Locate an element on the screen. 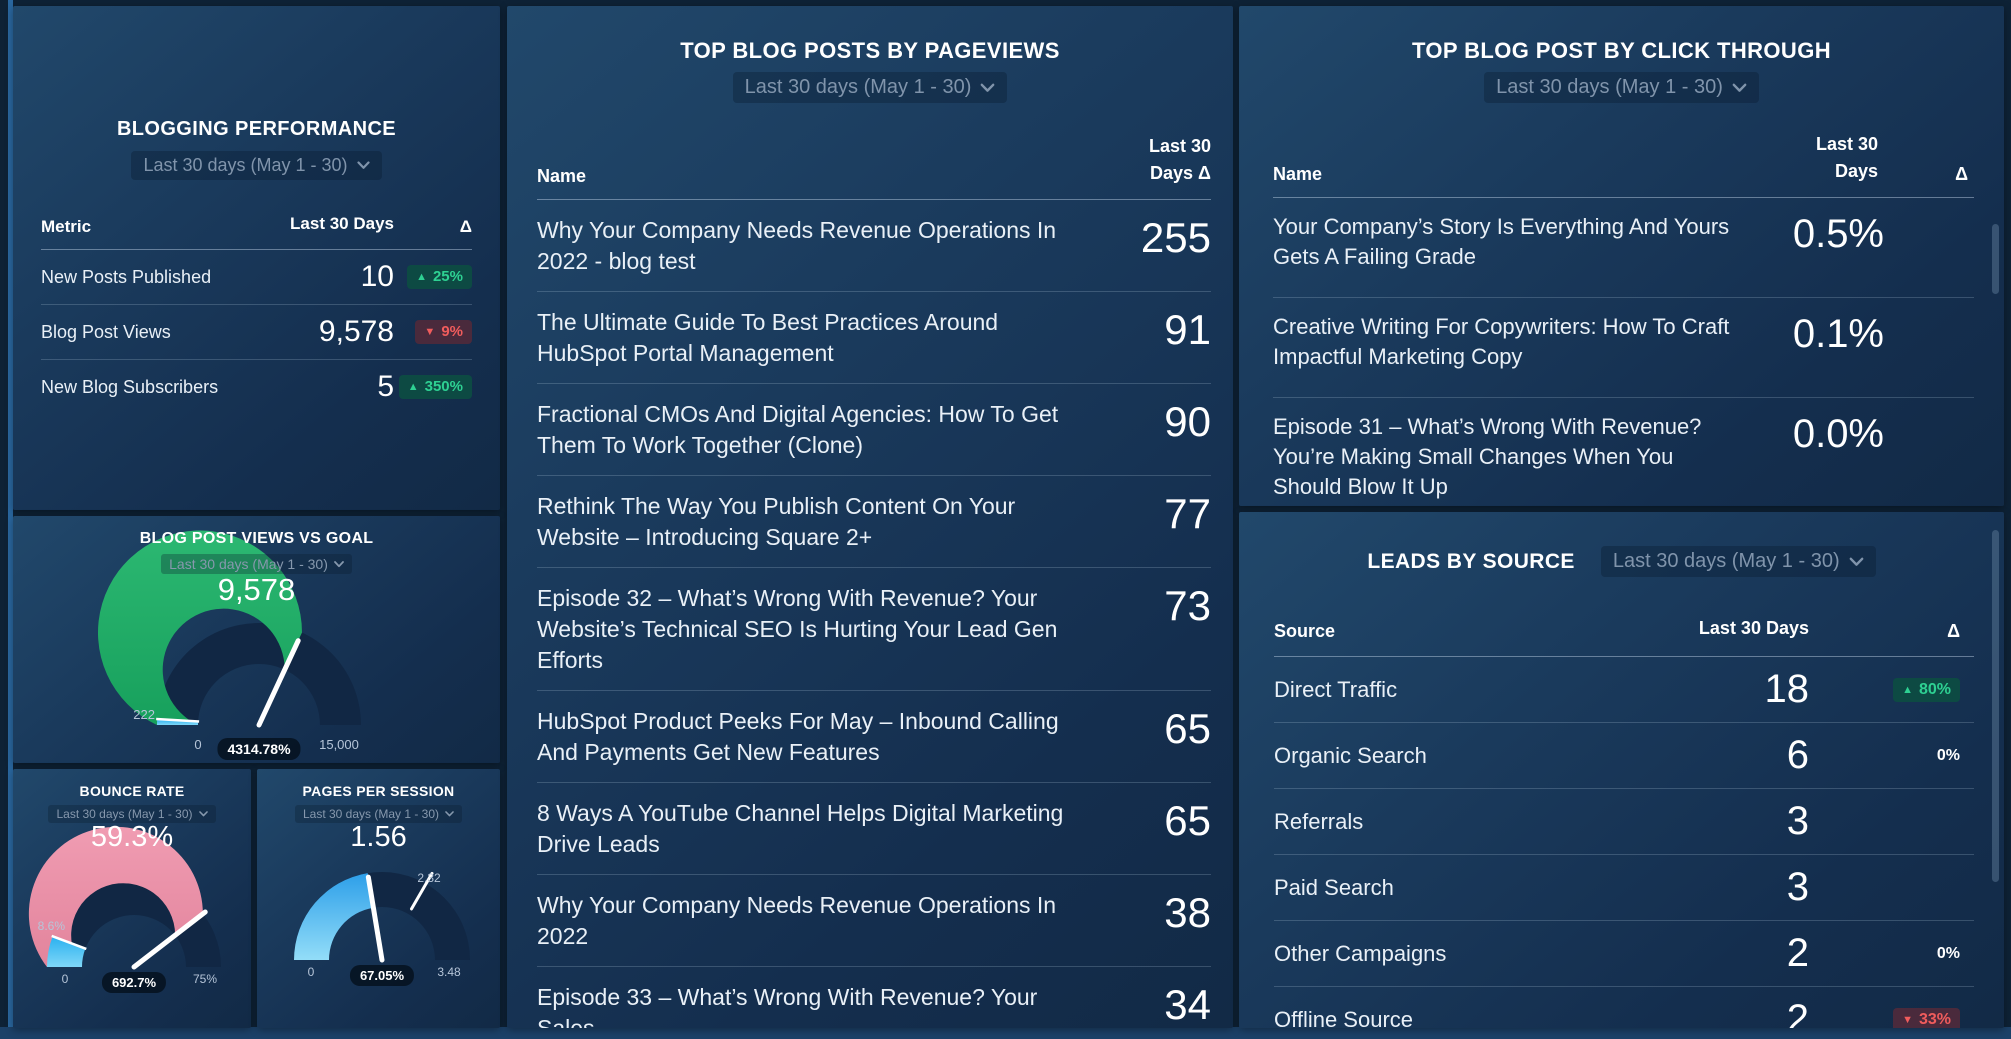  row-delta: ▲ 350% is located at coordinates (433, 387).